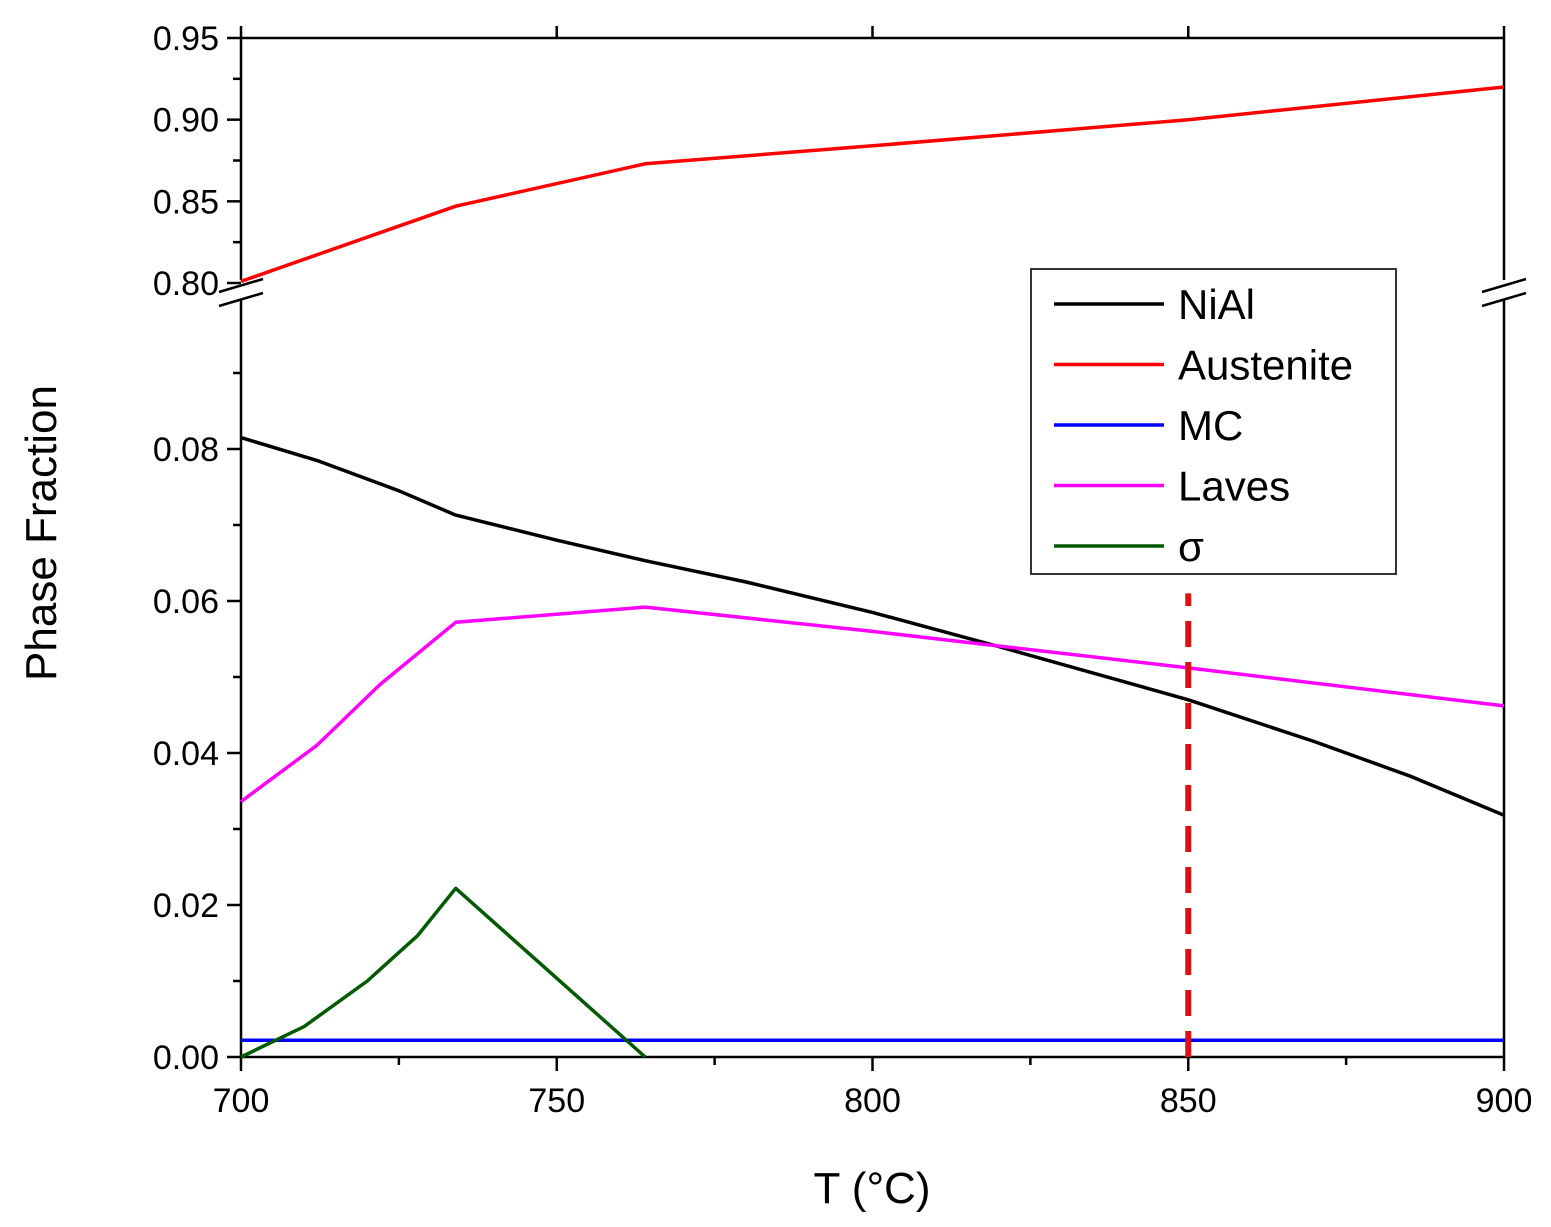  What do you see at coordinates (1188, 1101) in the screenshot?
I see `x-tick-label: 850` at bounding box center [1188, 1101].